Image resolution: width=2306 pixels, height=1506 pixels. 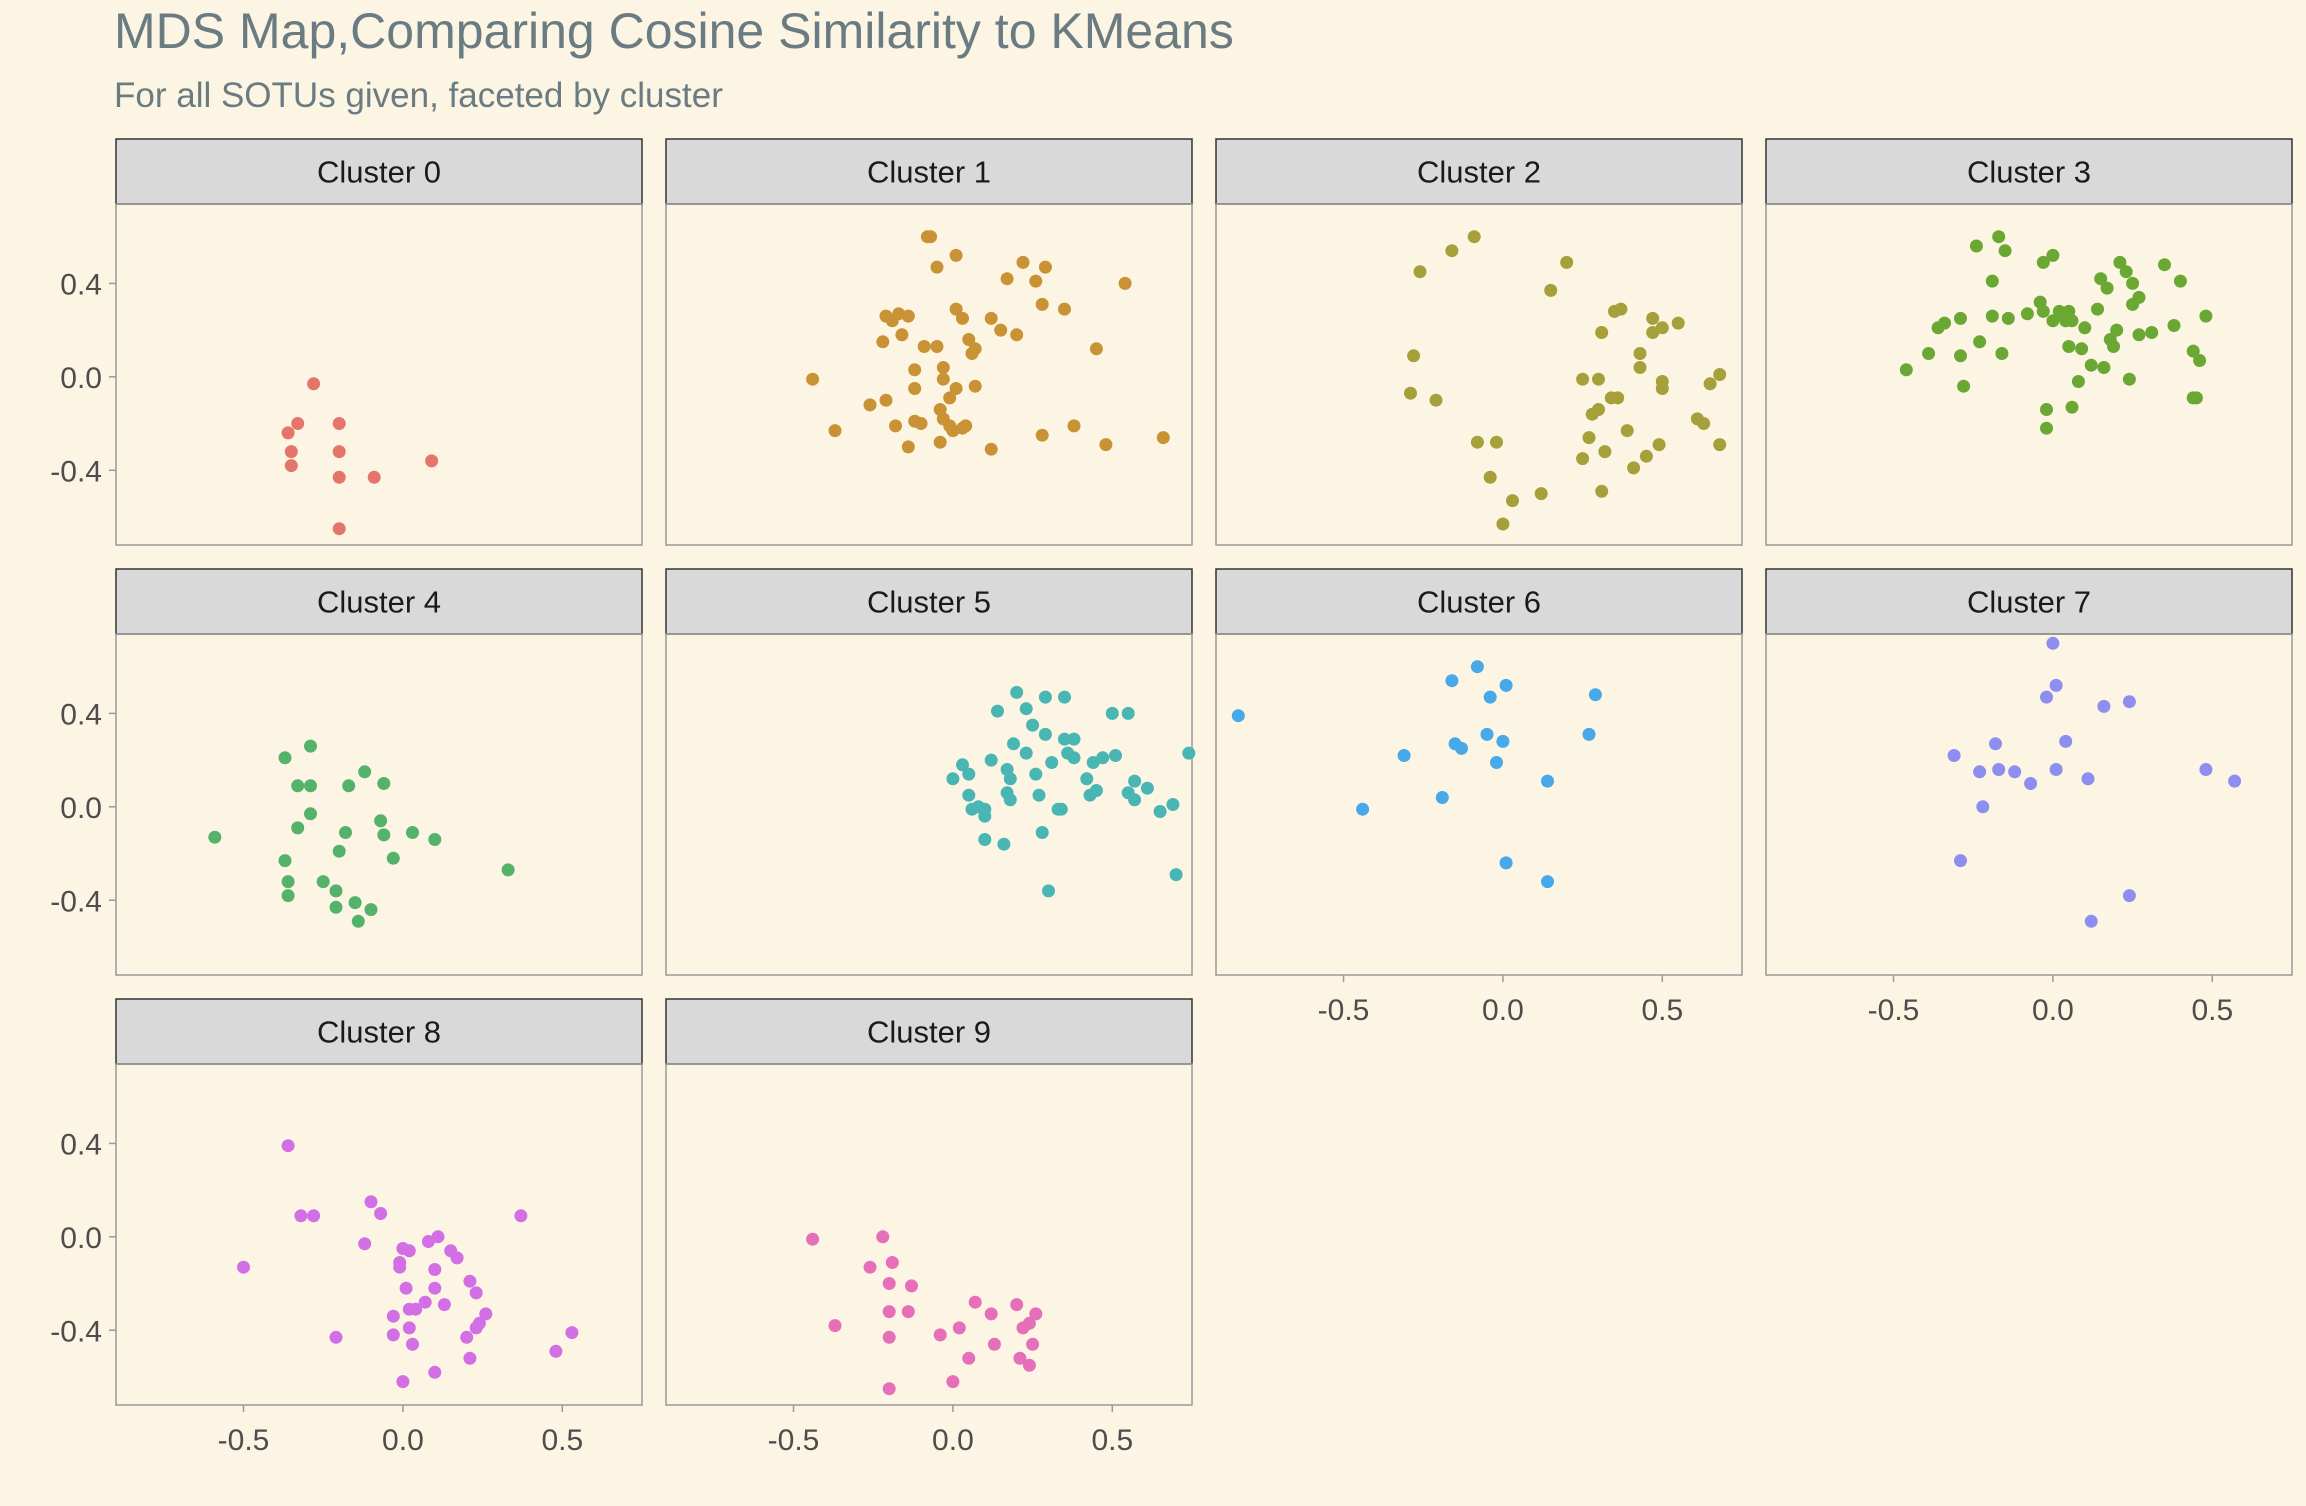 I want to click on facet-strip-label: Cluster 8, so click(x=379, y=1032).